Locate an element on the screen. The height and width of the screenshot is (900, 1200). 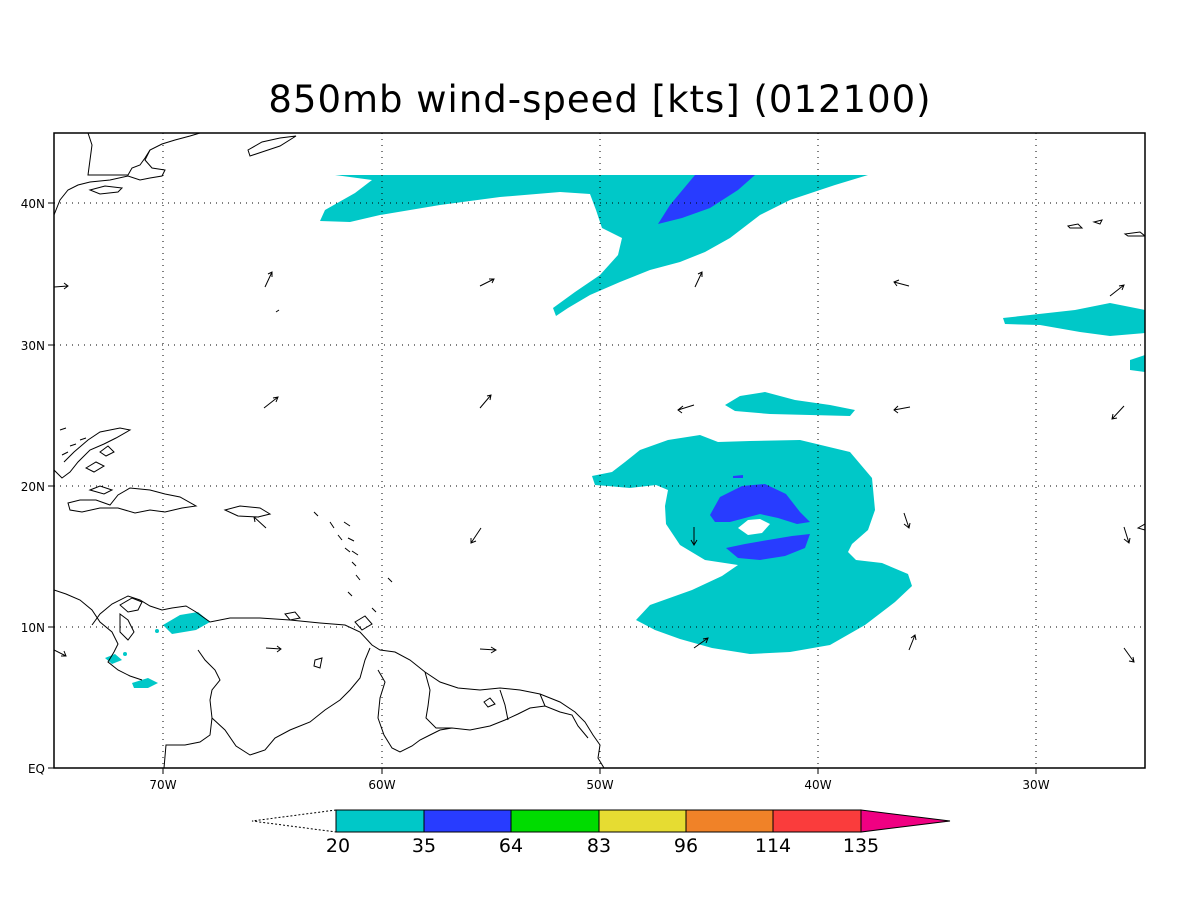
colorbar-label-114: 114 is located at coordinates (773, 846).